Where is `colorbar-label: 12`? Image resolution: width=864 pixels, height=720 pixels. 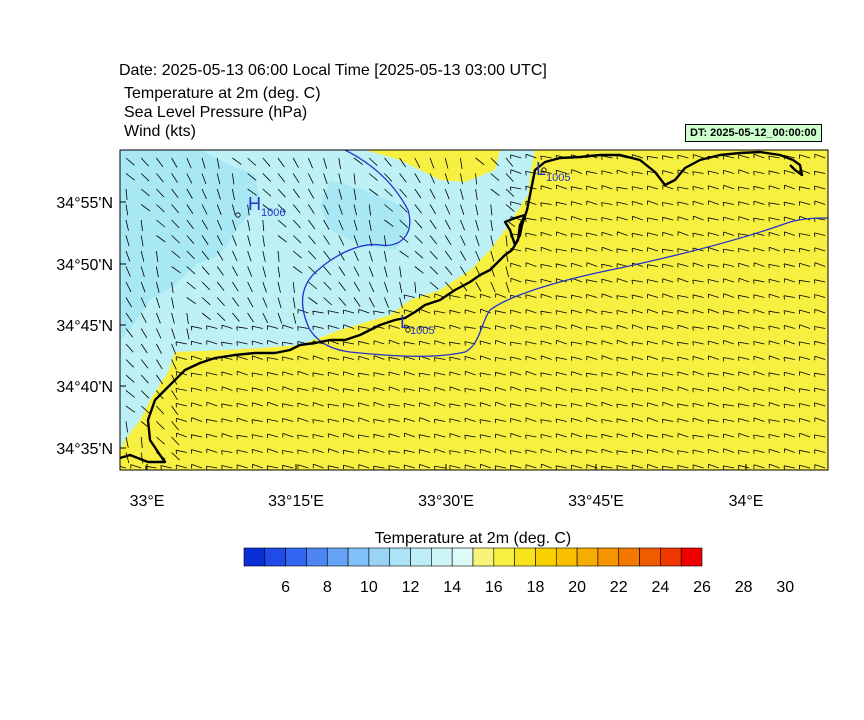
colorbar-label: 12 is located at coordinates (411, 587).